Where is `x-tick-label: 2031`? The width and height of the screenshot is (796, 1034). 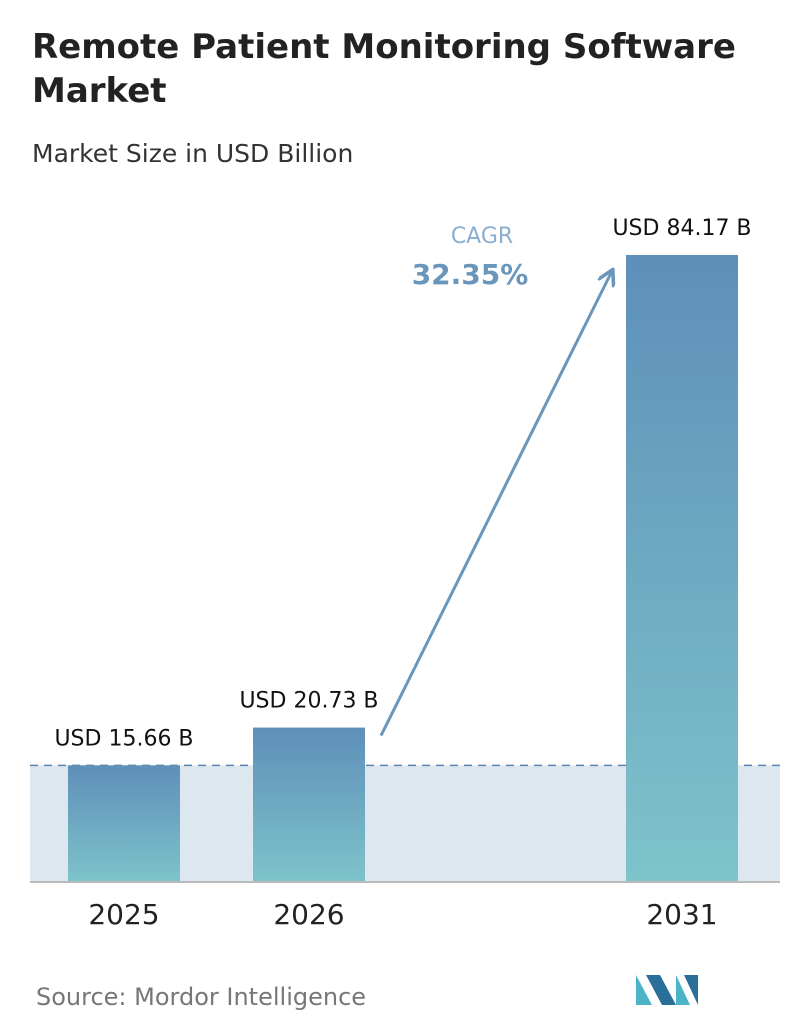 x-tick-label: 2031 is located at coordinates (681, 914).